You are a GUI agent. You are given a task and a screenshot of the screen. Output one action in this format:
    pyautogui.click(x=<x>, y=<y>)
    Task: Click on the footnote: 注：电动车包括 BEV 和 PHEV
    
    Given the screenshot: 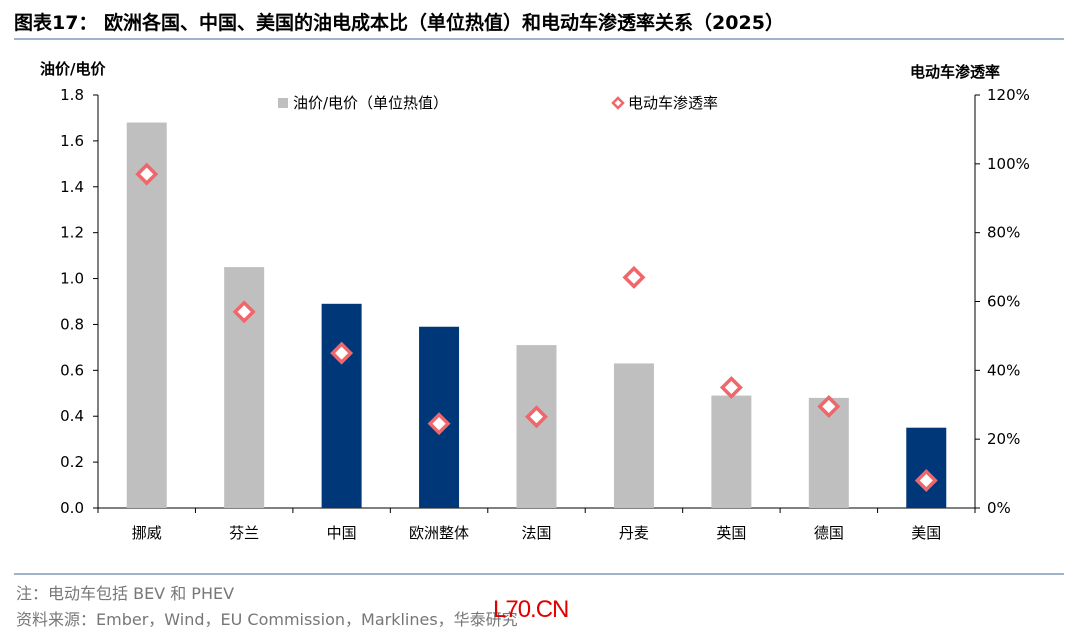 What is the action you would take?
    pyautogui.click(x=125, y=593)
    